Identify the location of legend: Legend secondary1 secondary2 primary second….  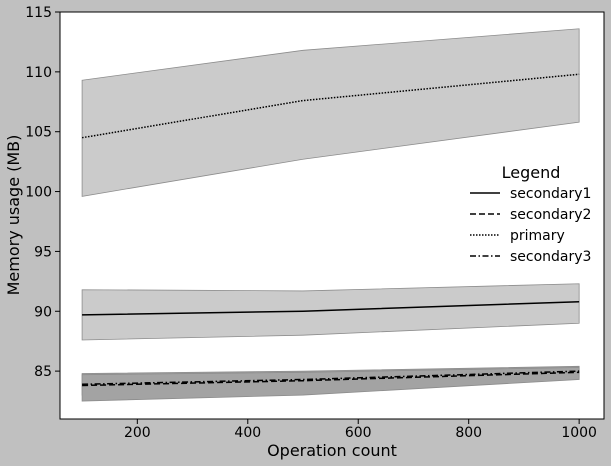
(530, 214).